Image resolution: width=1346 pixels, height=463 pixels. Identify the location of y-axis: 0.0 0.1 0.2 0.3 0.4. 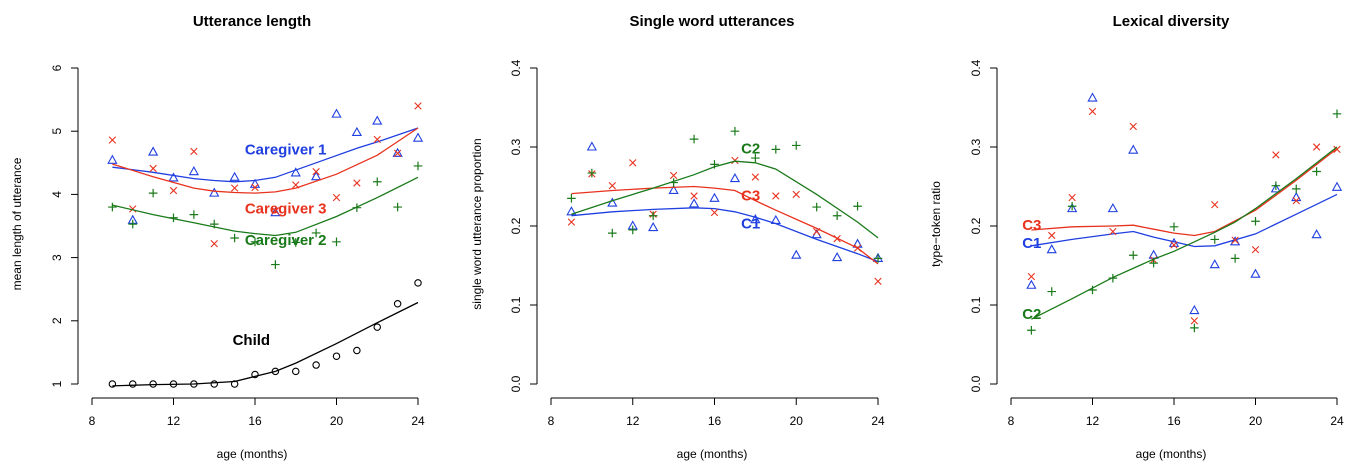
(523, 225).